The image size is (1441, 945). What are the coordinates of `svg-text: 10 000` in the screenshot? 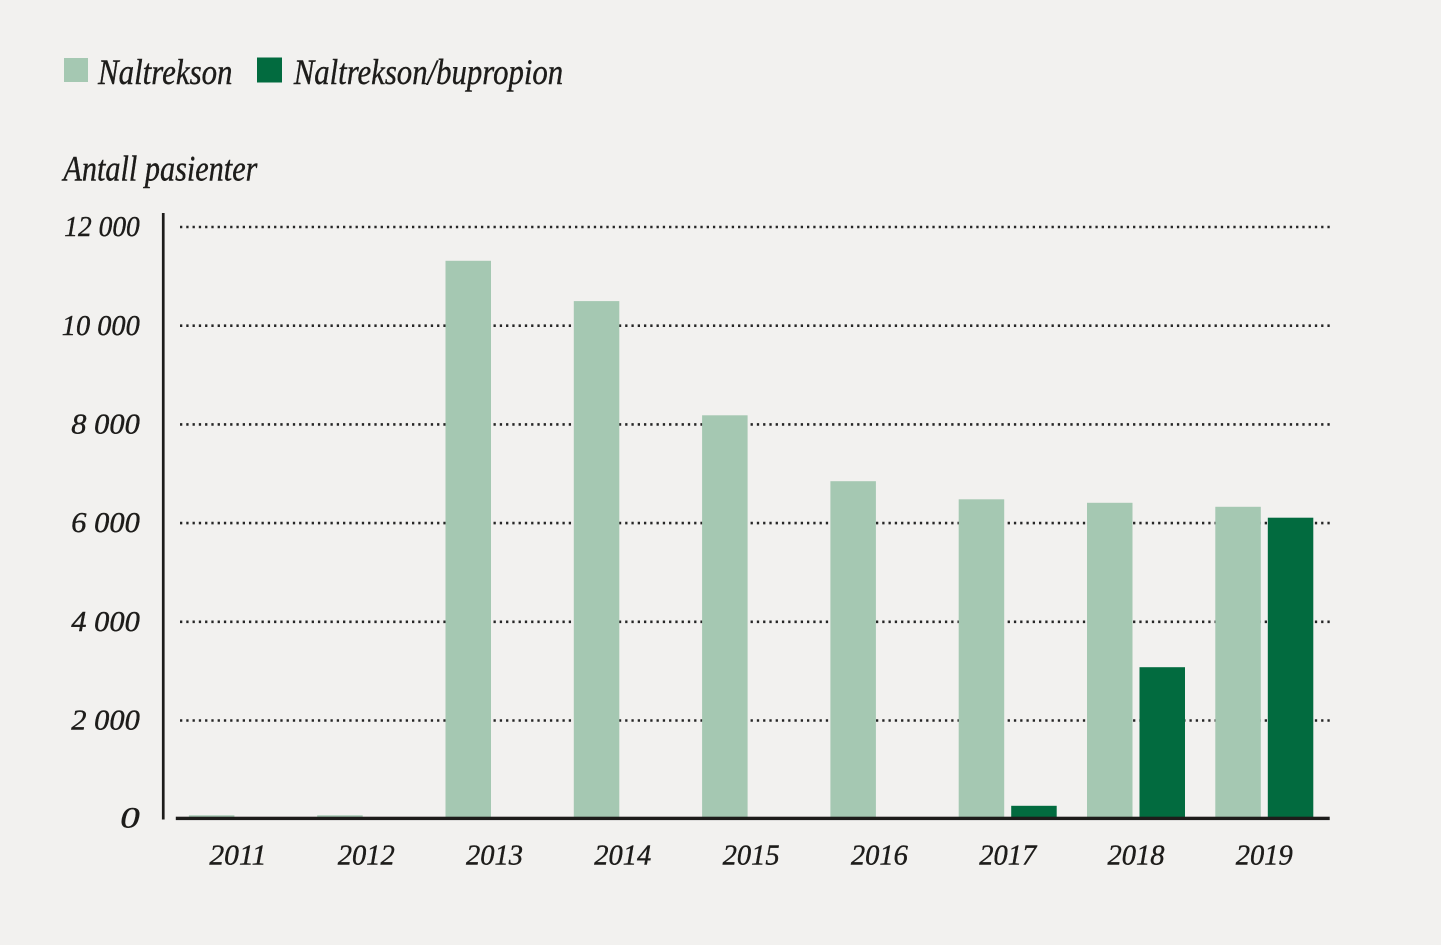 It's located at (101, 326).